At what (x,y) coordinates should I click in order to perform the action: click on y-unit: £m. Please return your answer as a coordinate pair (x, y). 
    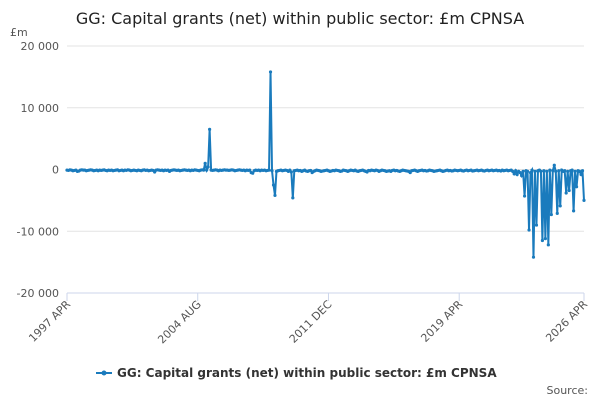
    Looking at the image, I should click on (19, 32).